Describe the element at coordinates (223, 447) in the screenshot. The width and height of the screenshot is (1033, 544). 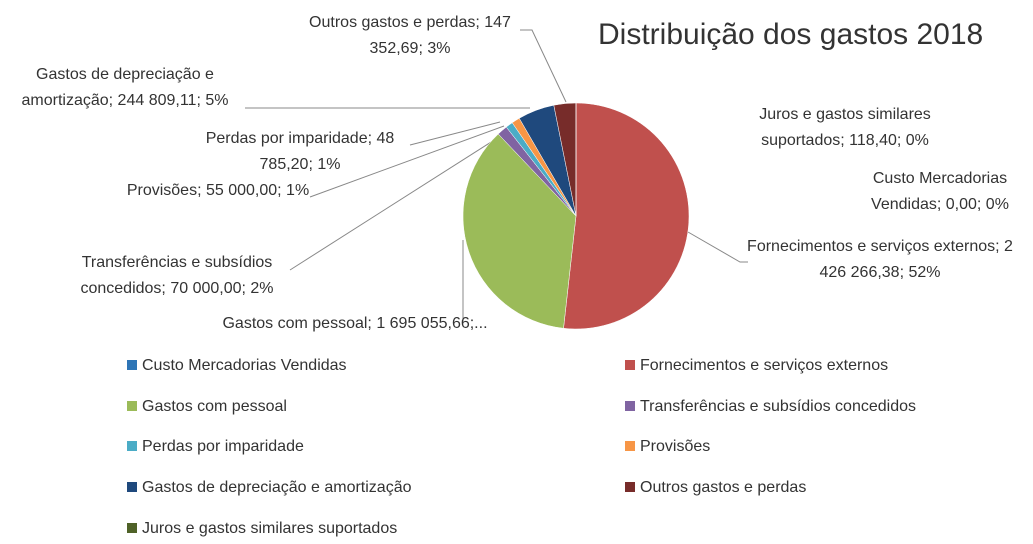
I see `legend-label: Perdas por imparidade` at that location.